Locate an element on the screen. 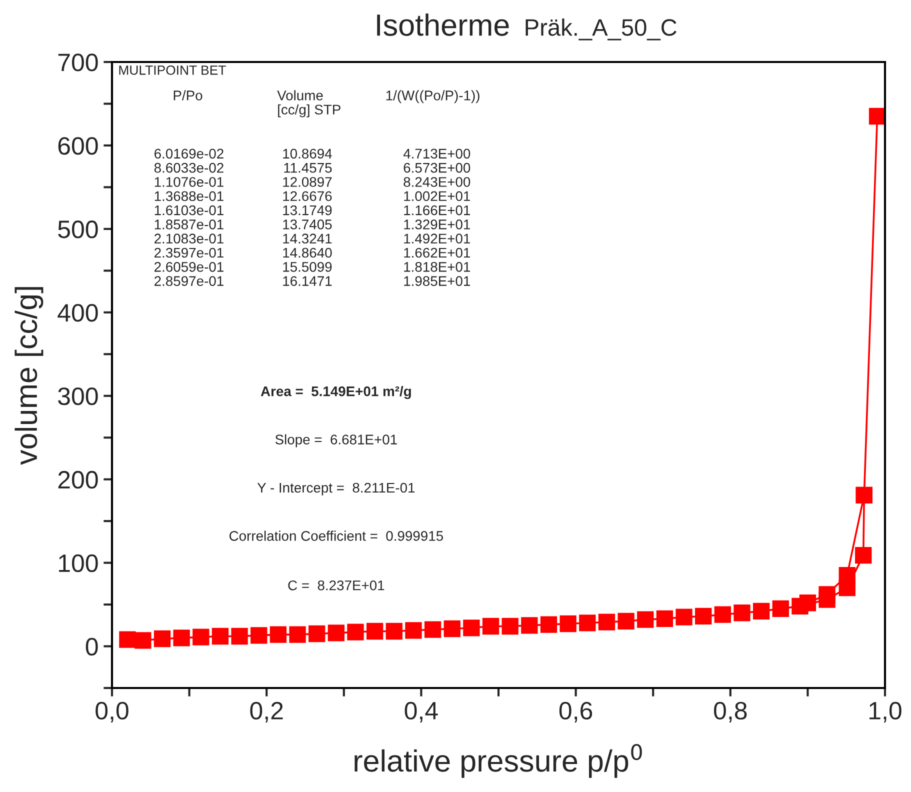 The width and height of the screenshot is (911, 792). annotation: P/Po is located at coordinates (188, 95).